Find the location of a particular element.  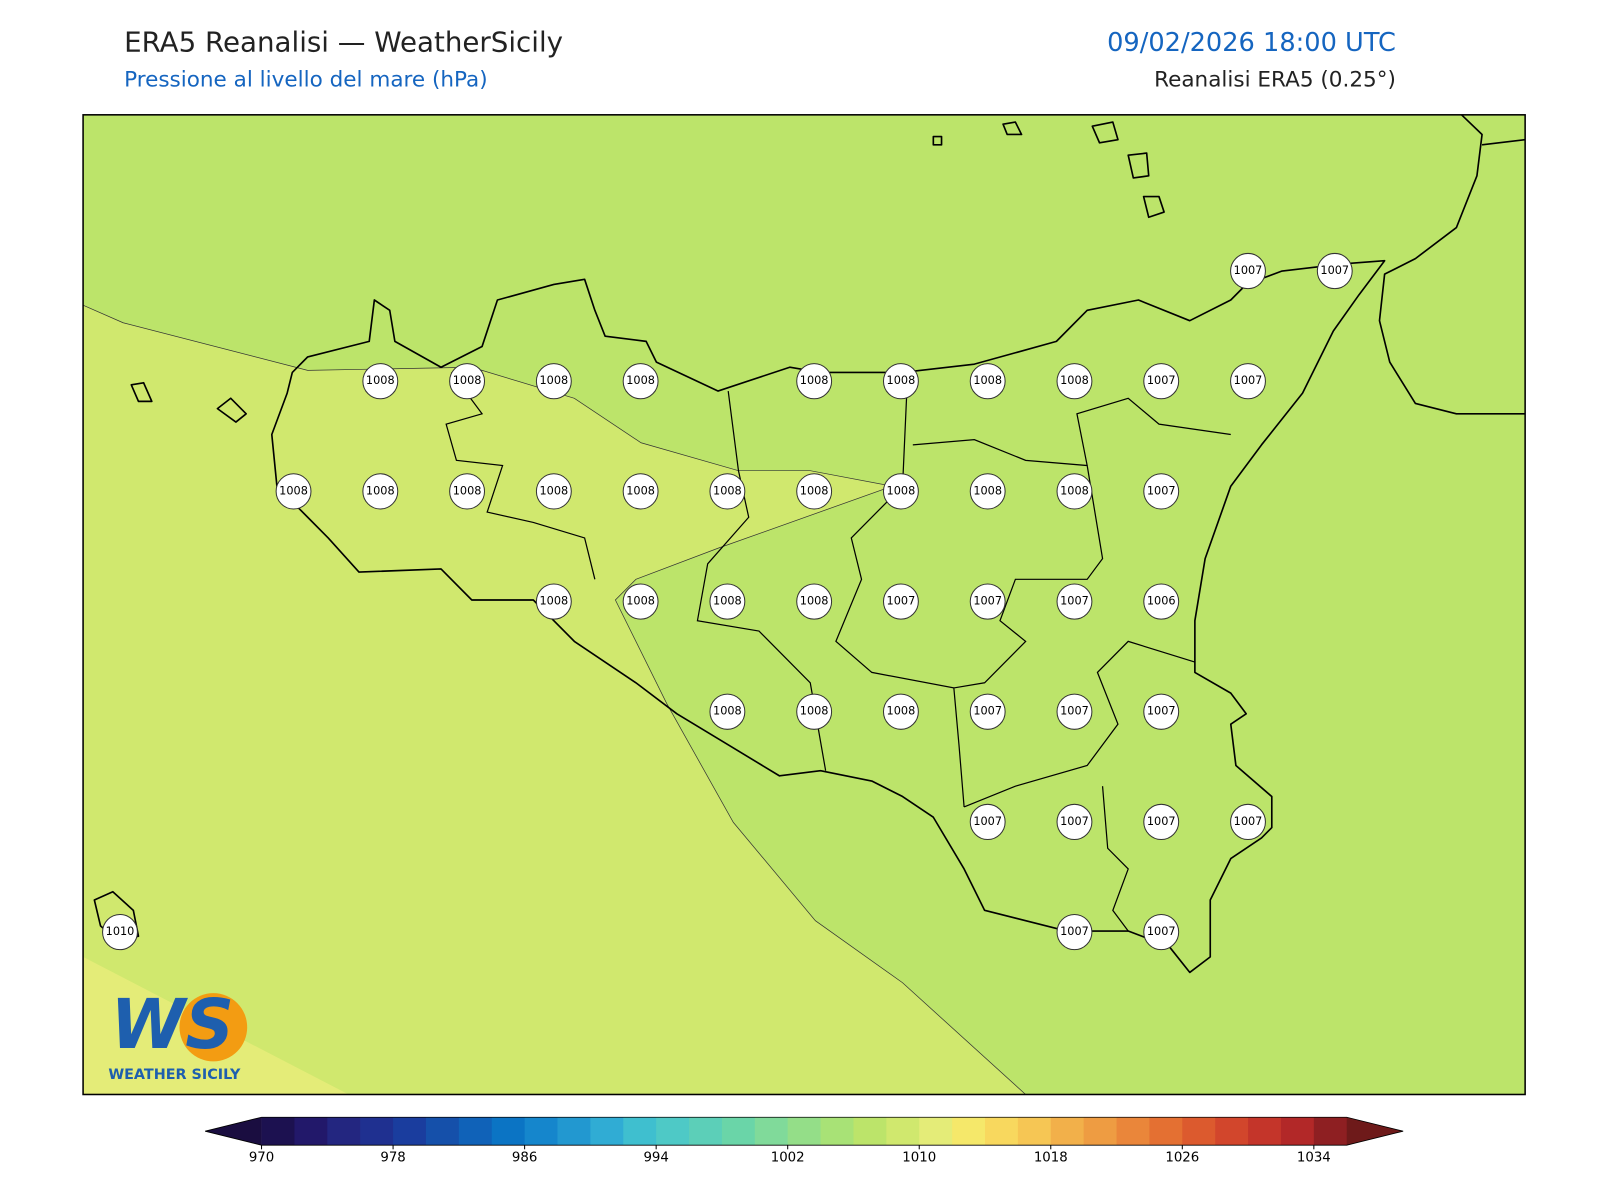

logo-sun is located at coordinates (213, 1027).